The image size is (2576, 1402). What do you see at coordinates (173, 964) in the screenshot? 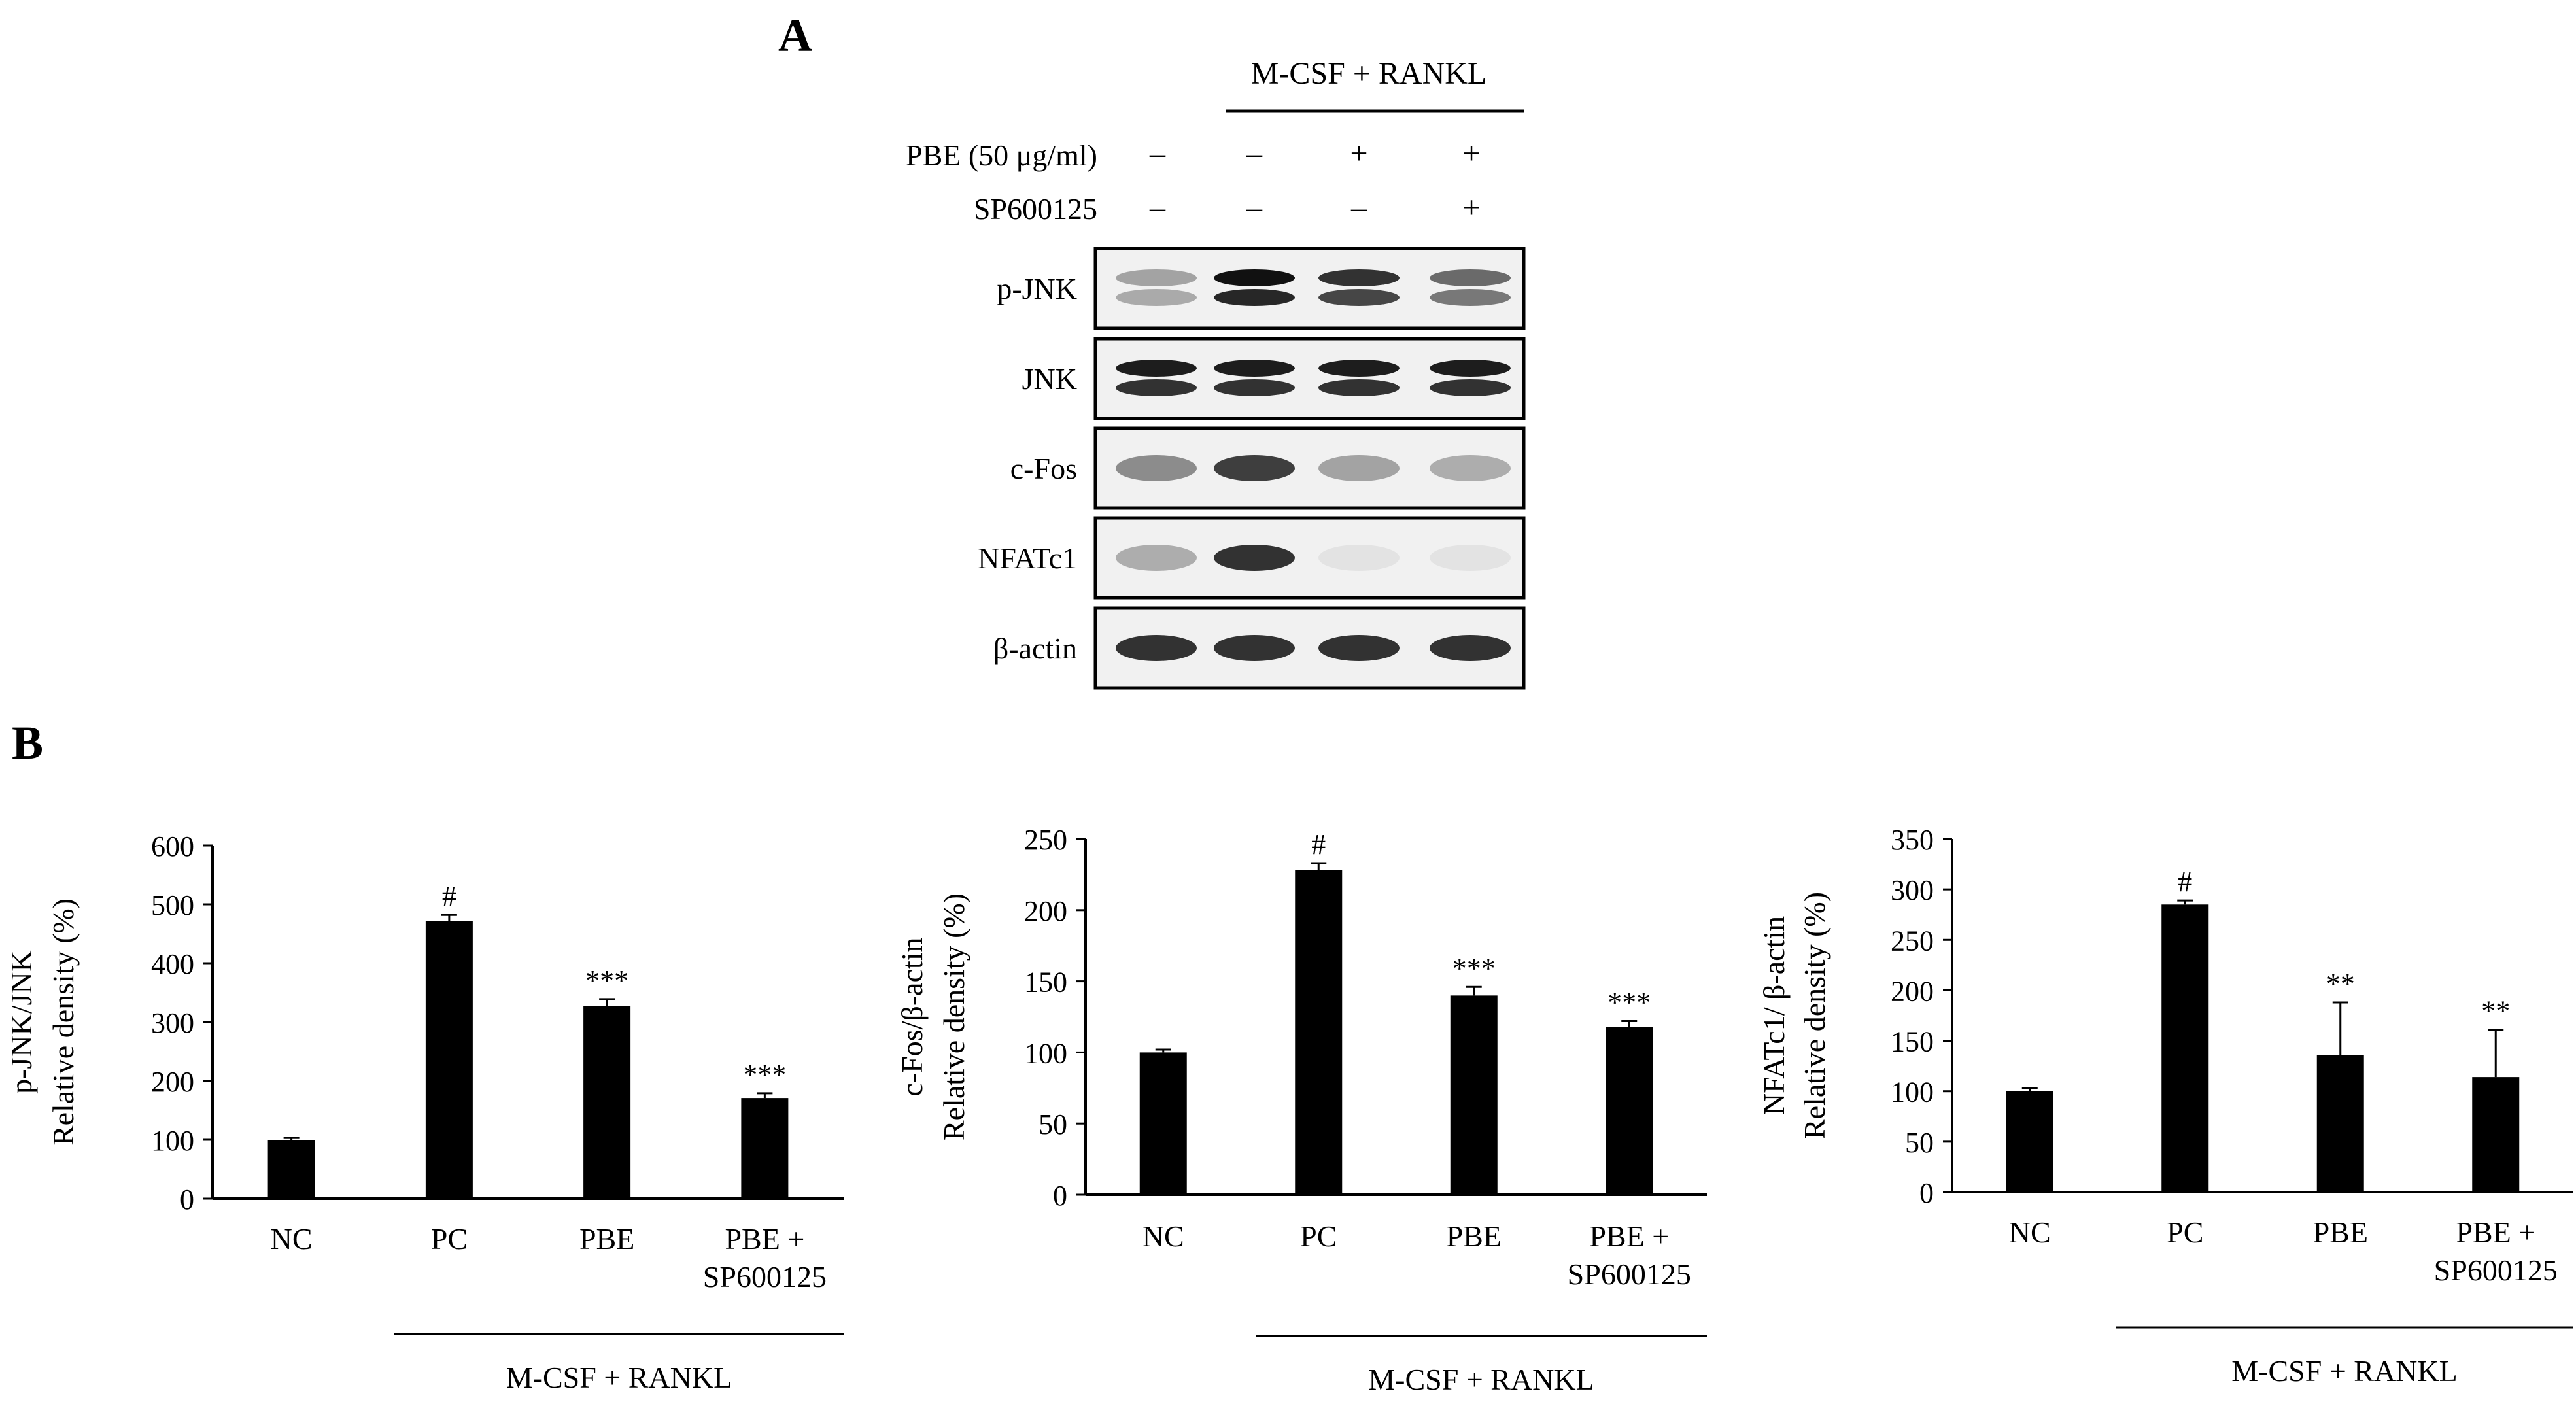
I see `y-tick-label: 400` at bounding box center [173, 964].